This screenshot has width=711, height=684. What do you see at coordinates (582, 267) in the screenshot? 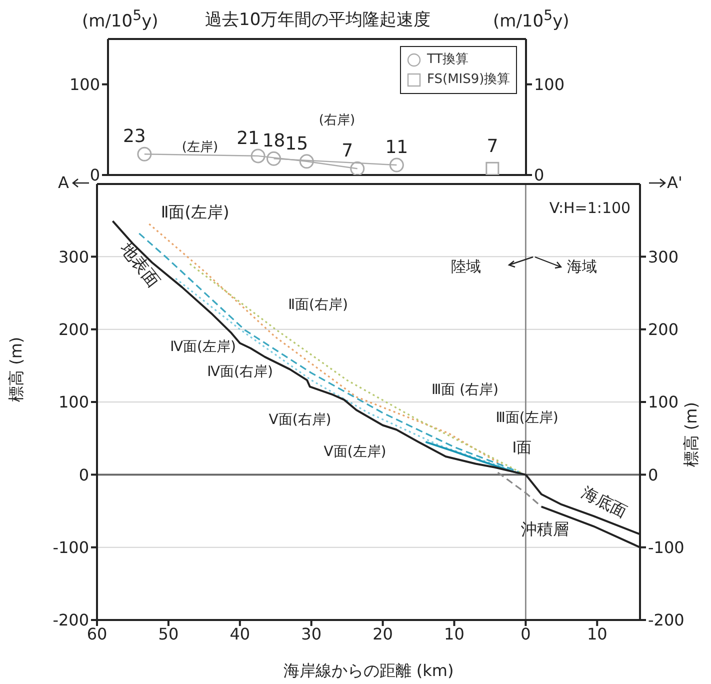
I see `annotation: 海域` at bounding box center [582, 267].